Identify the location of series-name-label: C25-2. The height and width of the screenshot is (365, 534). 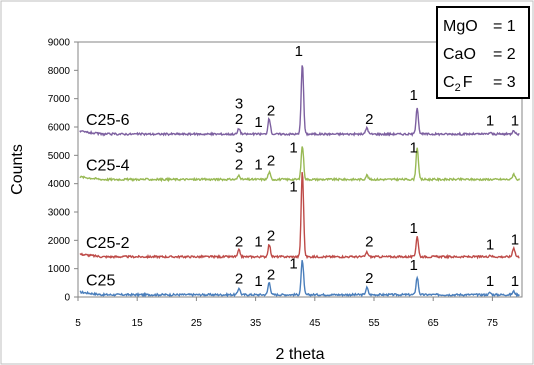
(108, 243).